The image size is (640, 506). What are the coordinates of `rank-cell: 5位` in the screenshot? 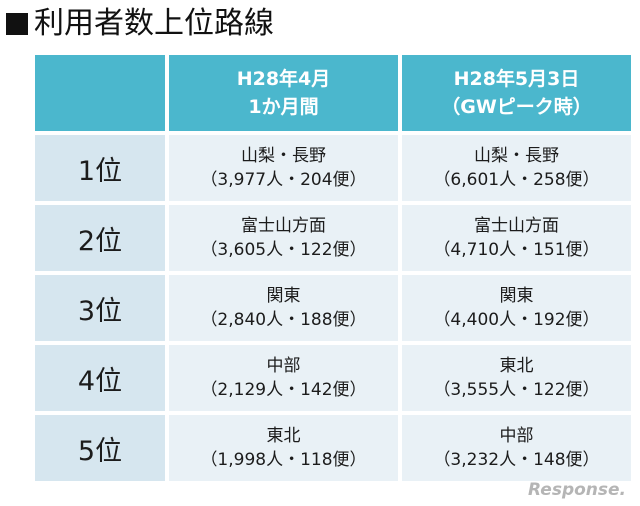 It's located at (100, 448).